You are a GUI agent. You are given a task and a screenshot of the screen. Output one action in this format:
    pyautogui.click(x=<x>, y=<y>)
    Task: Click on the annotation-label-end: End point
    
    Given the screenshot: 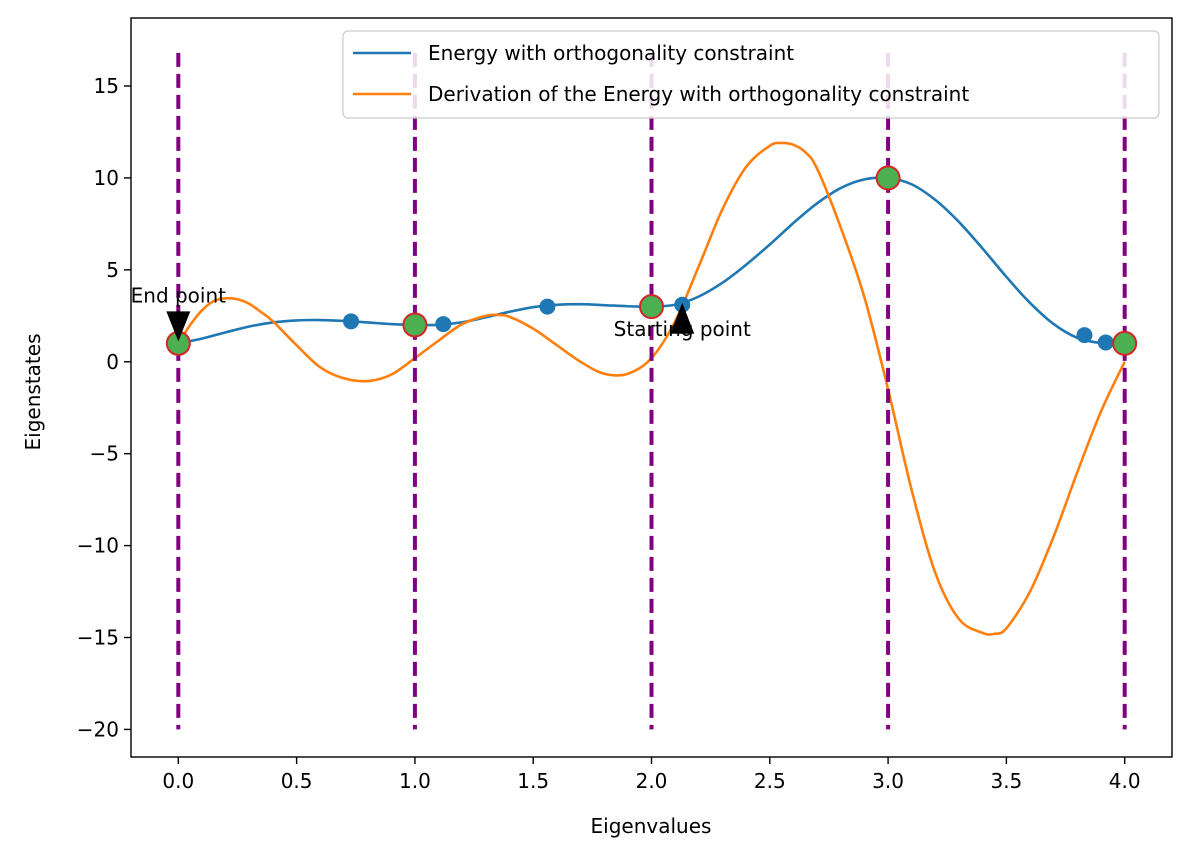 What is the action you would take?
    pyautogui.click(x=179, y=296)
    